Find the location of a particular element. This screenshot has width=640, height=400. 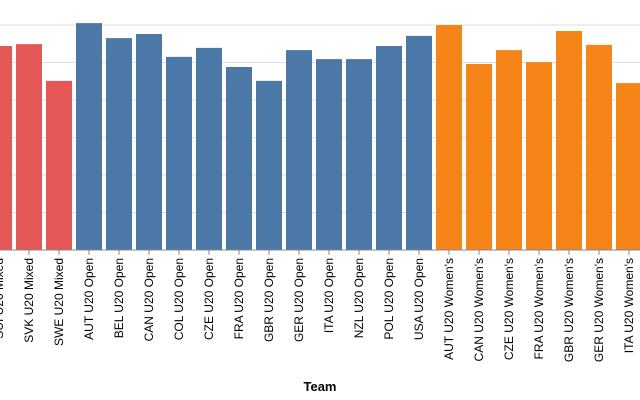

x-axis-title: Team is located at coordinates (320, 386).